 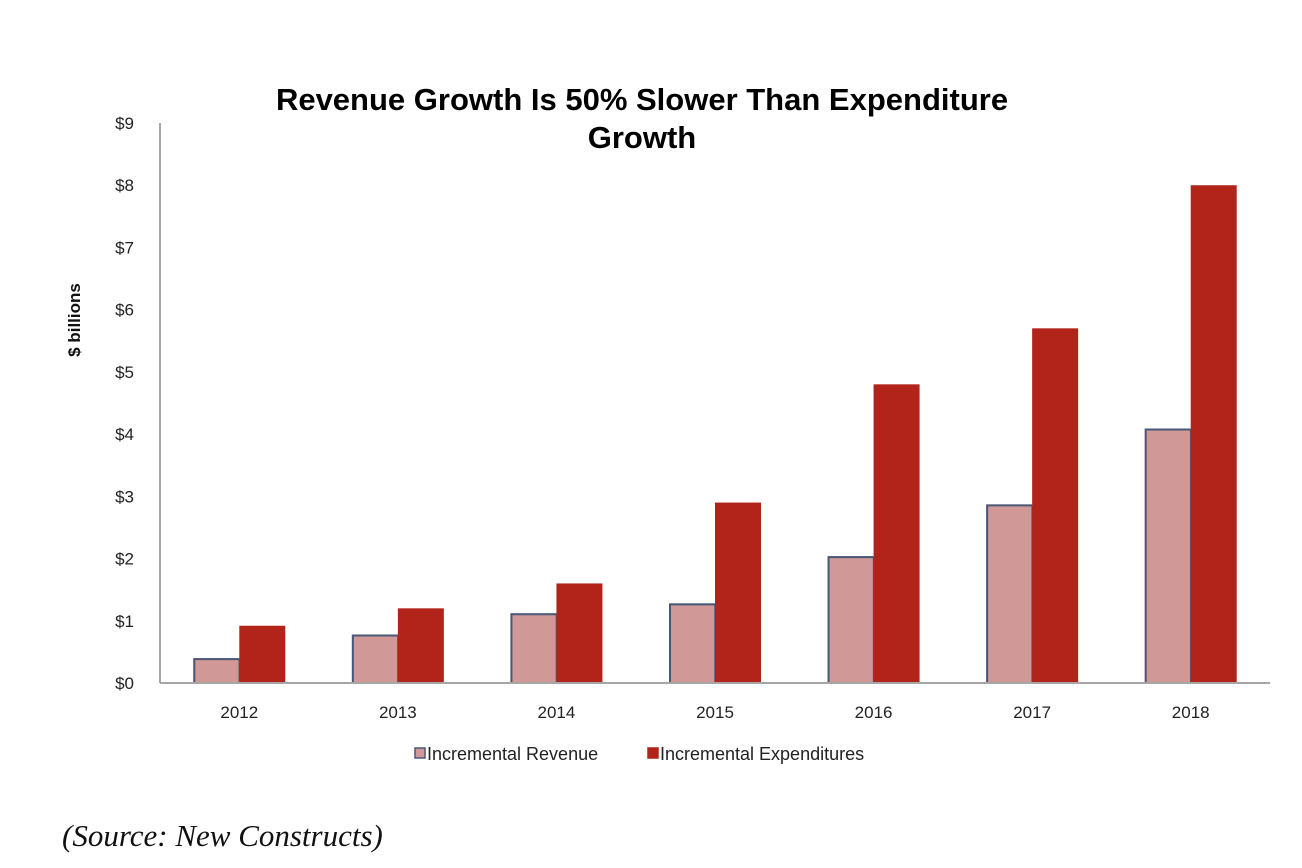 What do you see at coordinates (642, 137) in the screenshot?
I see `chart-title-line-2: Growth` at bounding box center [642, 137].